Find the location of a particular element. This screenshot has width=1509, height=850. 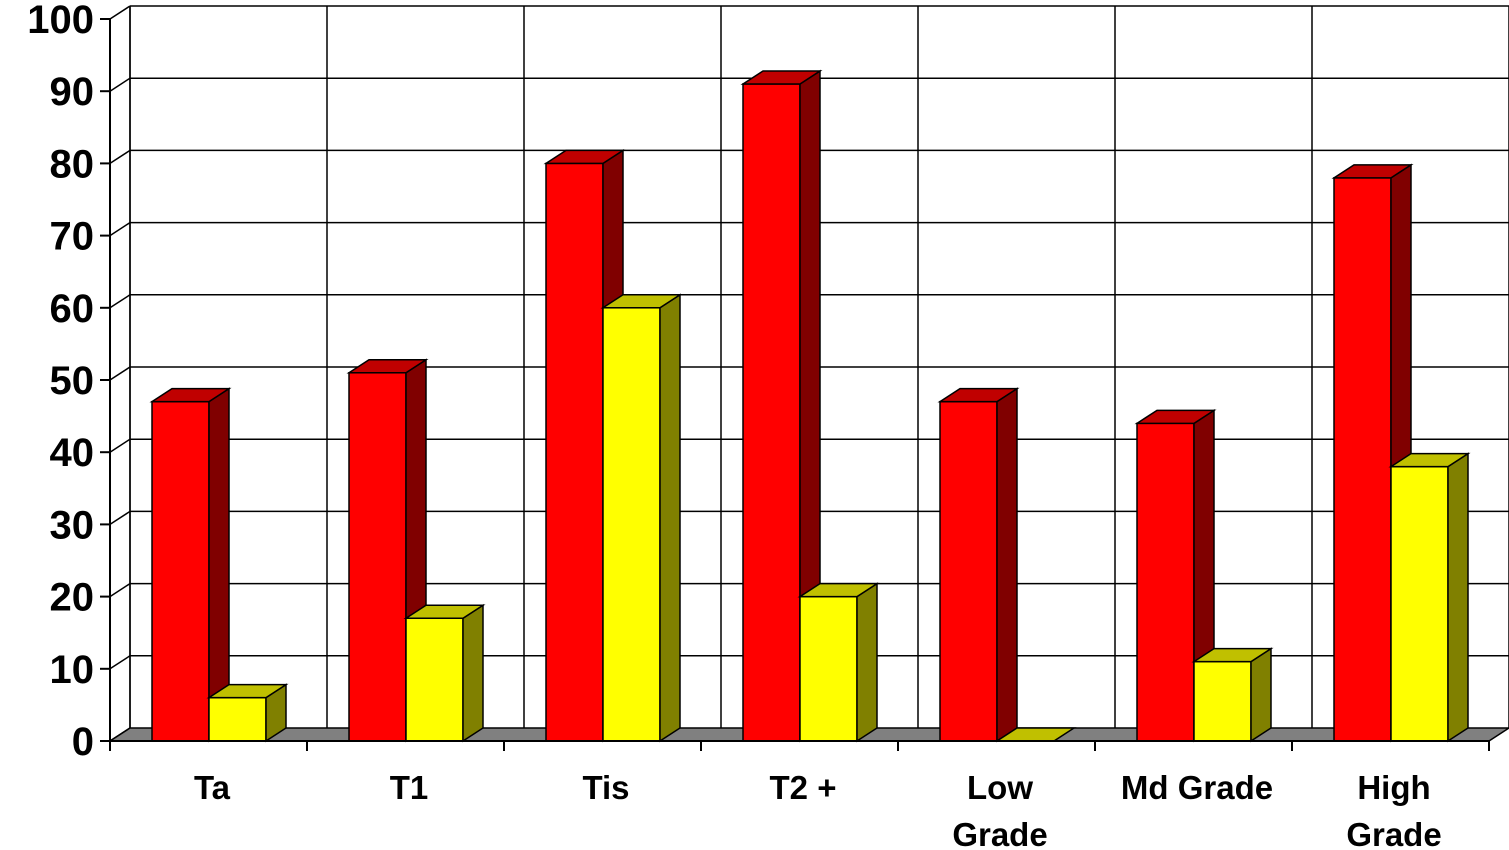

y-tick-label: 80 is located at coordinates (72, 164).